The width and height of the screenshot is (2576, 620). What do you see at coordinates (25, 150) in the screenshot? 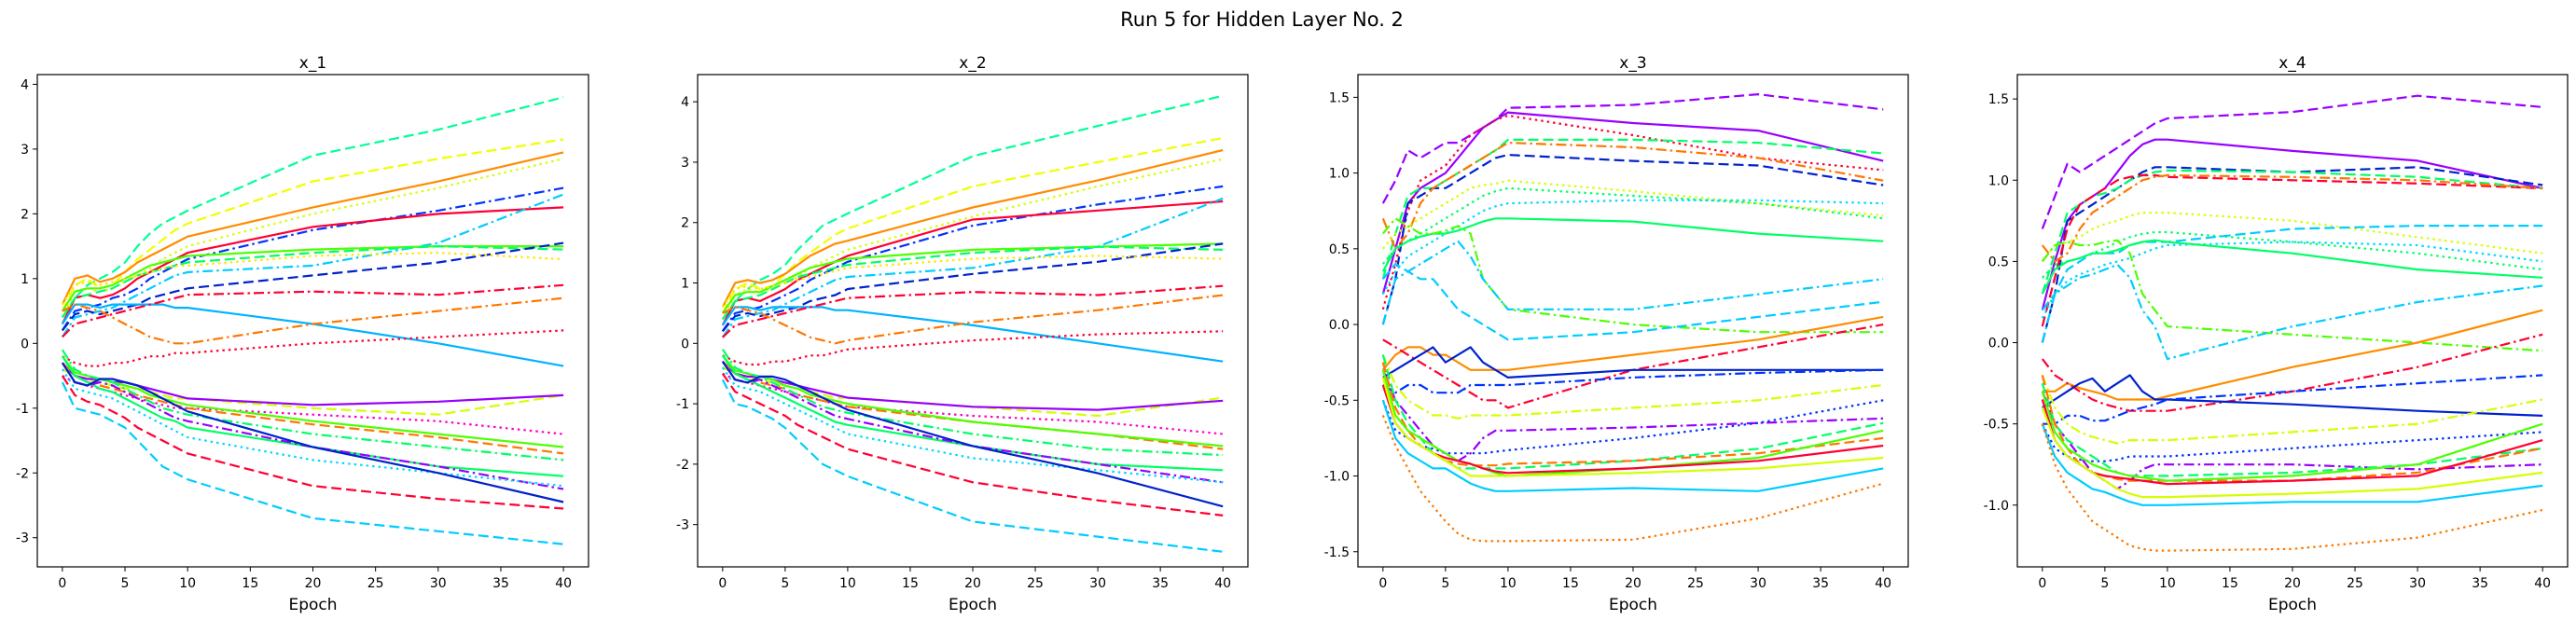
I see `y-tick-label: 3` at bounding box center [25, 150].